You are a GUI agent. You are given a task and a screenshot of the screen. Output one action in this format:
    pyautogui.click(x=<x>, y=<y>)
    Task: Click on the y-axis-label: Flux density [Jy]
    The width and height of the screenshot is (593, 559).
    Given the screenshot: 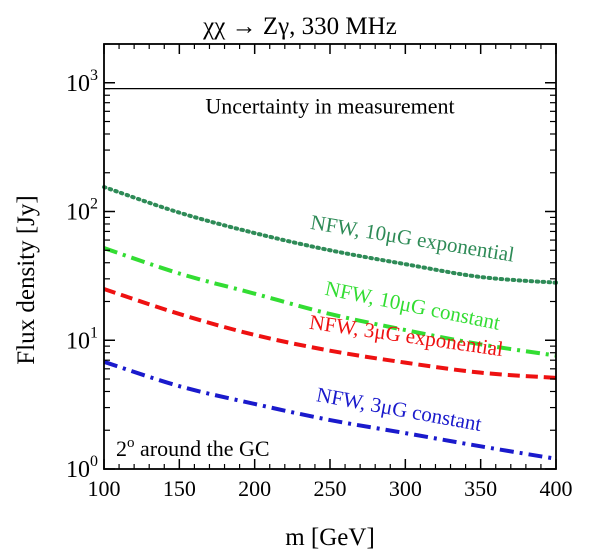 What is the action you would take?
    pyautogui.click(x=26, y=279)
    